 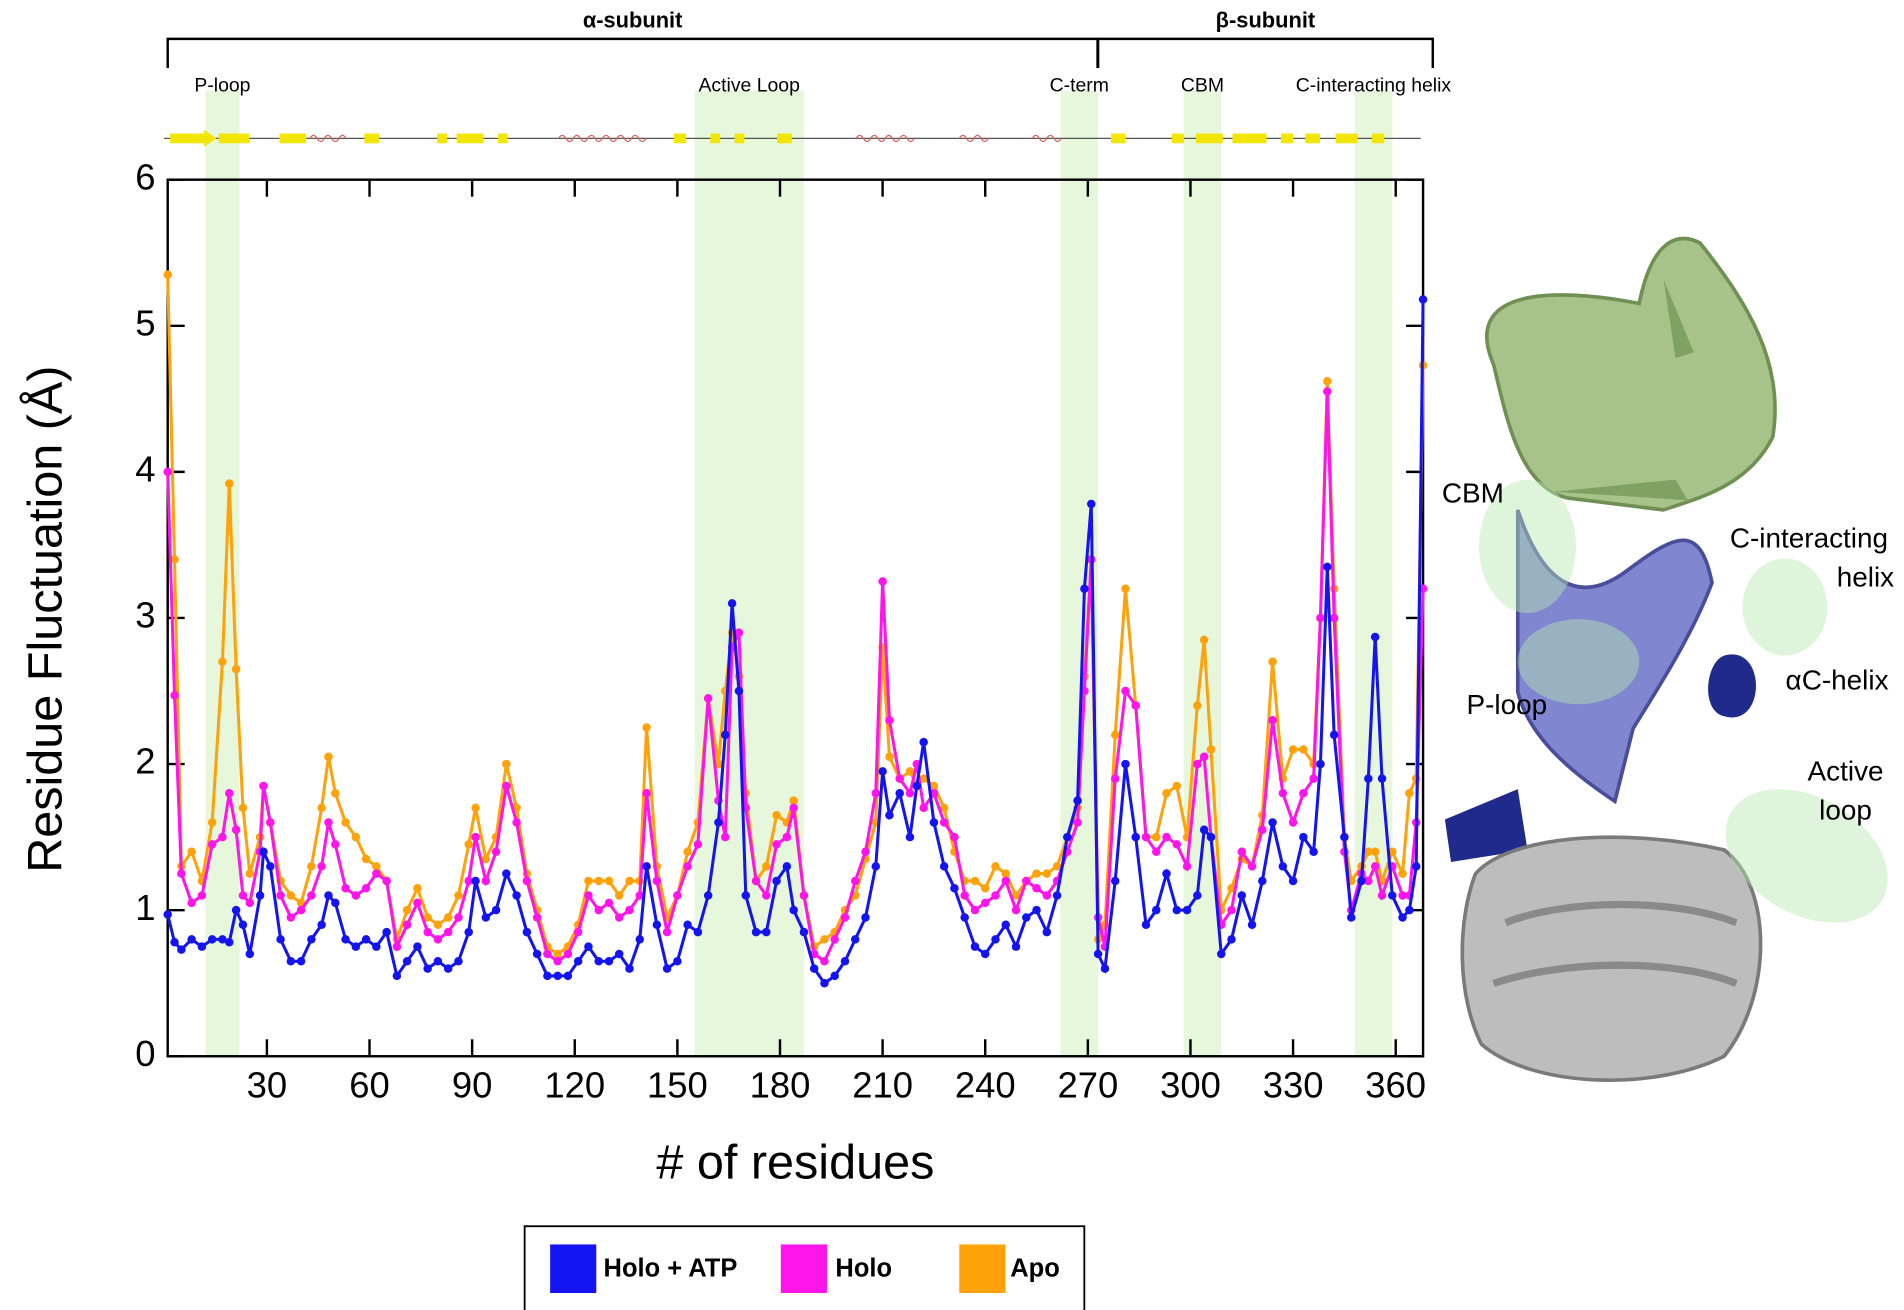 What do you see at coordinates (1845, 810) in the screenshot?
I see `structure-label: loop` at bounding box center [1845, 810].